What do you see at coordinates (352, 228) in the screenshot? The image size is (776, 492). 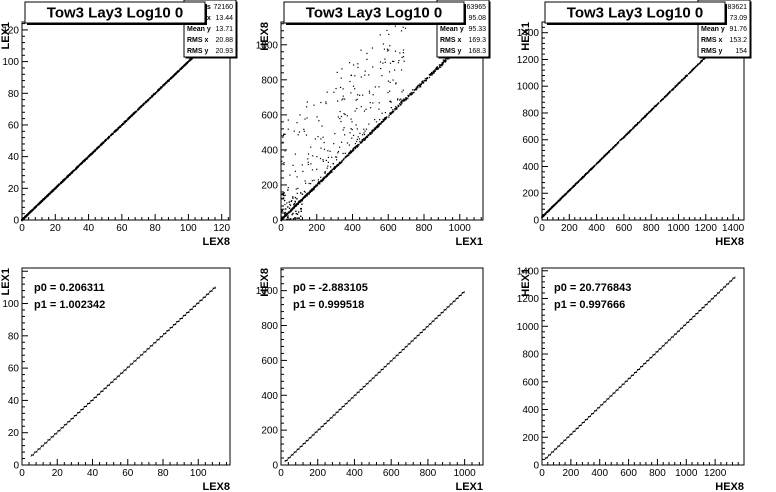 I see `x-tick-label: 400` at bounding box center [352, 228].